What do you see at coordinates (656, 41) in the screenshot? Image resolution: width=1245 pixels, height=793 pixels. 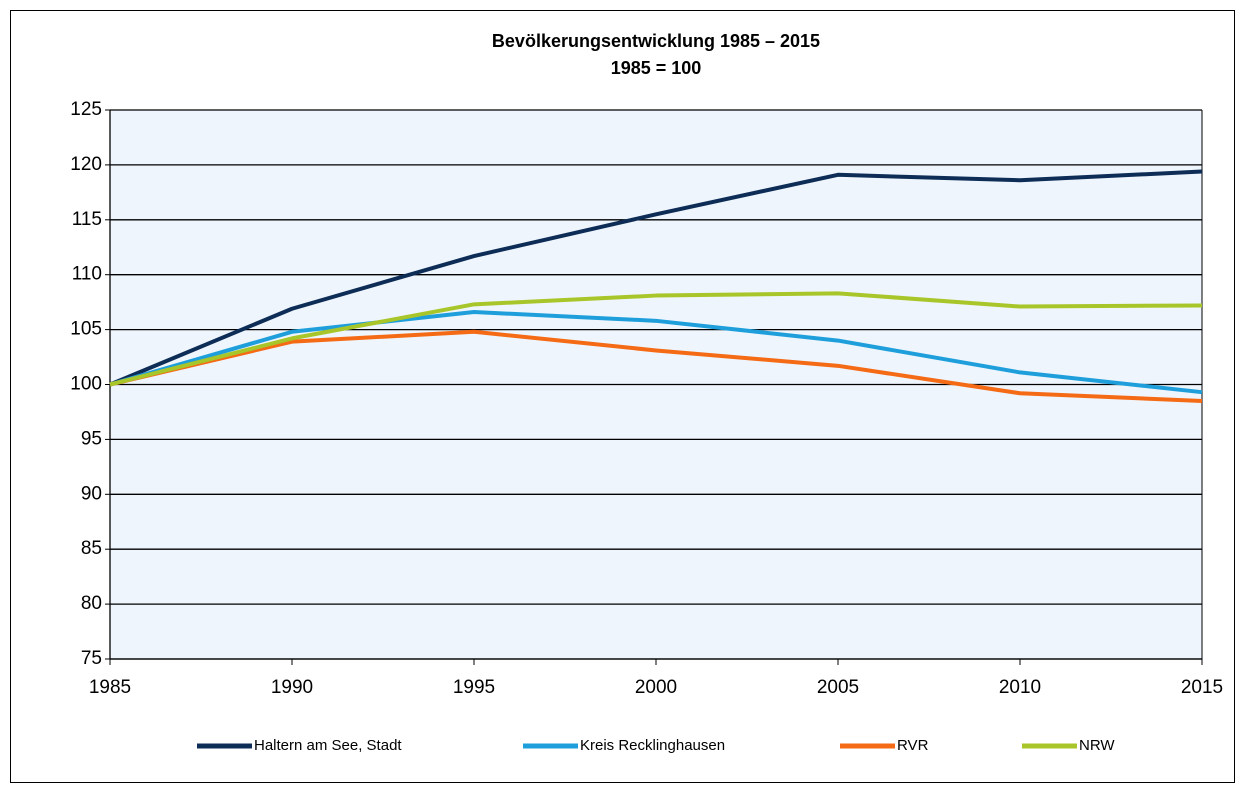 I see `chart-title: Bevölkerungsentwicklung 1985 – 2015` at bounding box center [656, 41].